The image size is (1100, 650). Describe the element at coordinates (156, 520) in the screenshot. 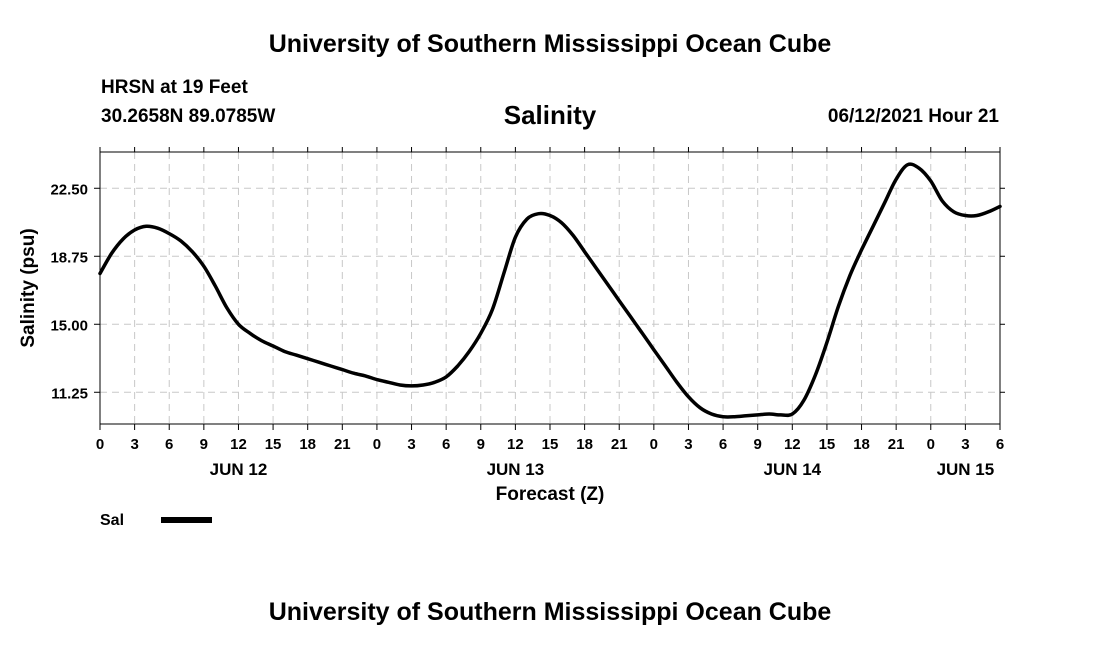

I see `legend: Sal` at that location.